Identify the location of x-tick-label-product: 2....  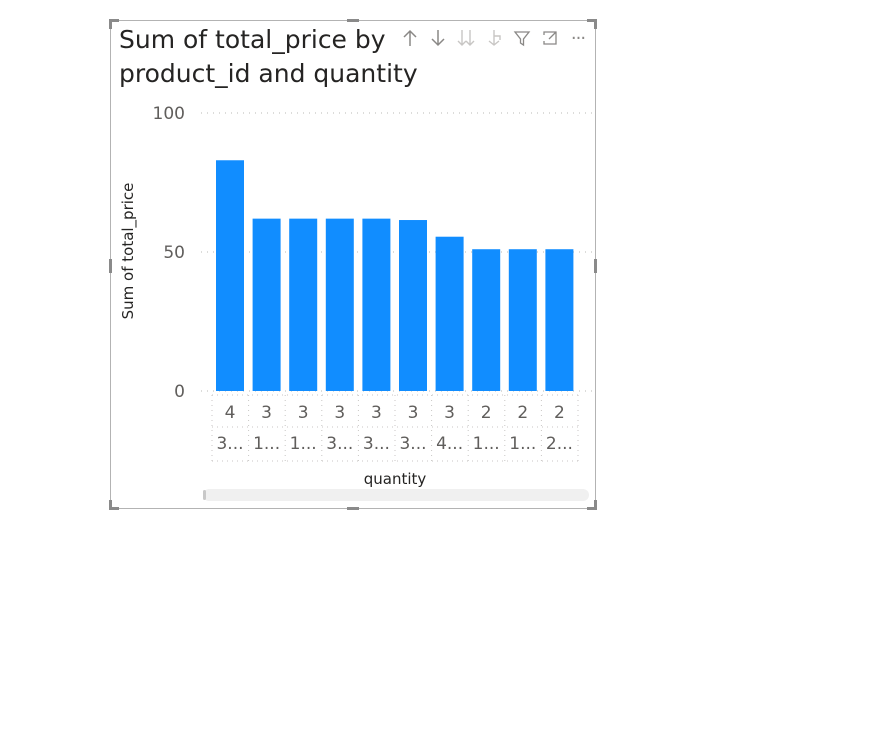
(559, 444).